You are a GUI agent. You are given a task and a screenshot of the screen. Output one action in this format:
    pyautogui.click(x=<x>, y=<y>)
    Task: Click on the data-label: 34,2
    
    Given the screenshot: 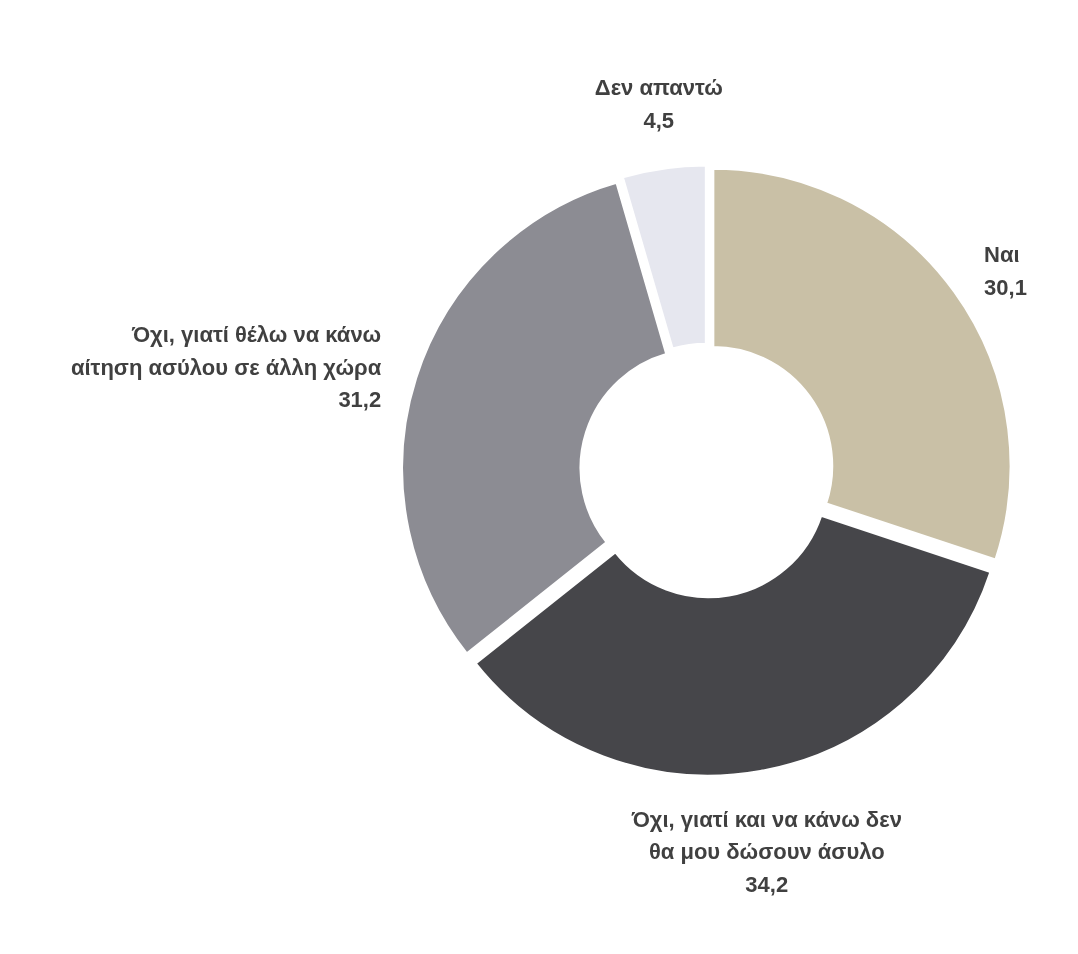 What is the action you would take?
    pyautogui.click(x=767, y=884)
    